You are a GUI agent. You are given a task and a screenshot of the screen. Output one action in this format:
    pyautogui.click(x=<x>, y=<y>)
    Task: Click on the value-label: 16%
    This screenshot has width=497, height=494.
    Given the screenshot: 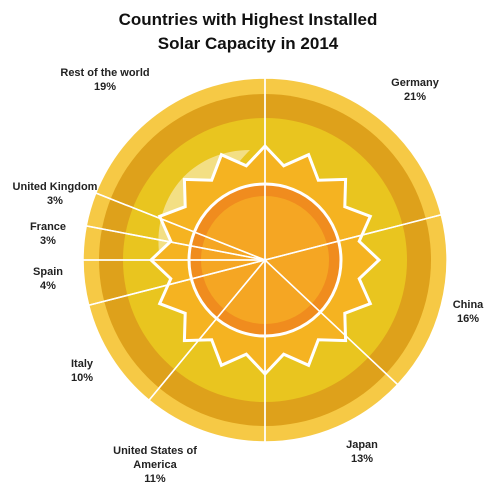 What is the action you would take?
    pyautogui.click(x=468, y=319)
    